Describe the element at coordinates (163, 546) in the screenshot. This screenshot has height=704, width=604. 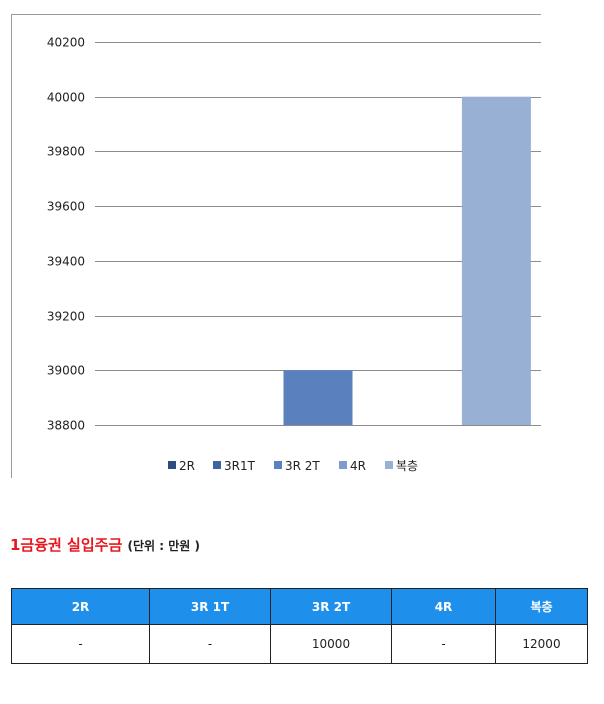
I see `section-unit: (단위 : 만원 )` at that location.